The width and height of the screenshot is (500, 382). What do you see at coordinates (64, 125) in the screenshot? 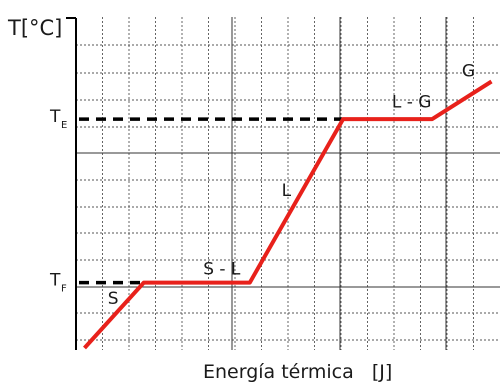
I see `y-tick-sub: E` at bounding box center [64, 125].